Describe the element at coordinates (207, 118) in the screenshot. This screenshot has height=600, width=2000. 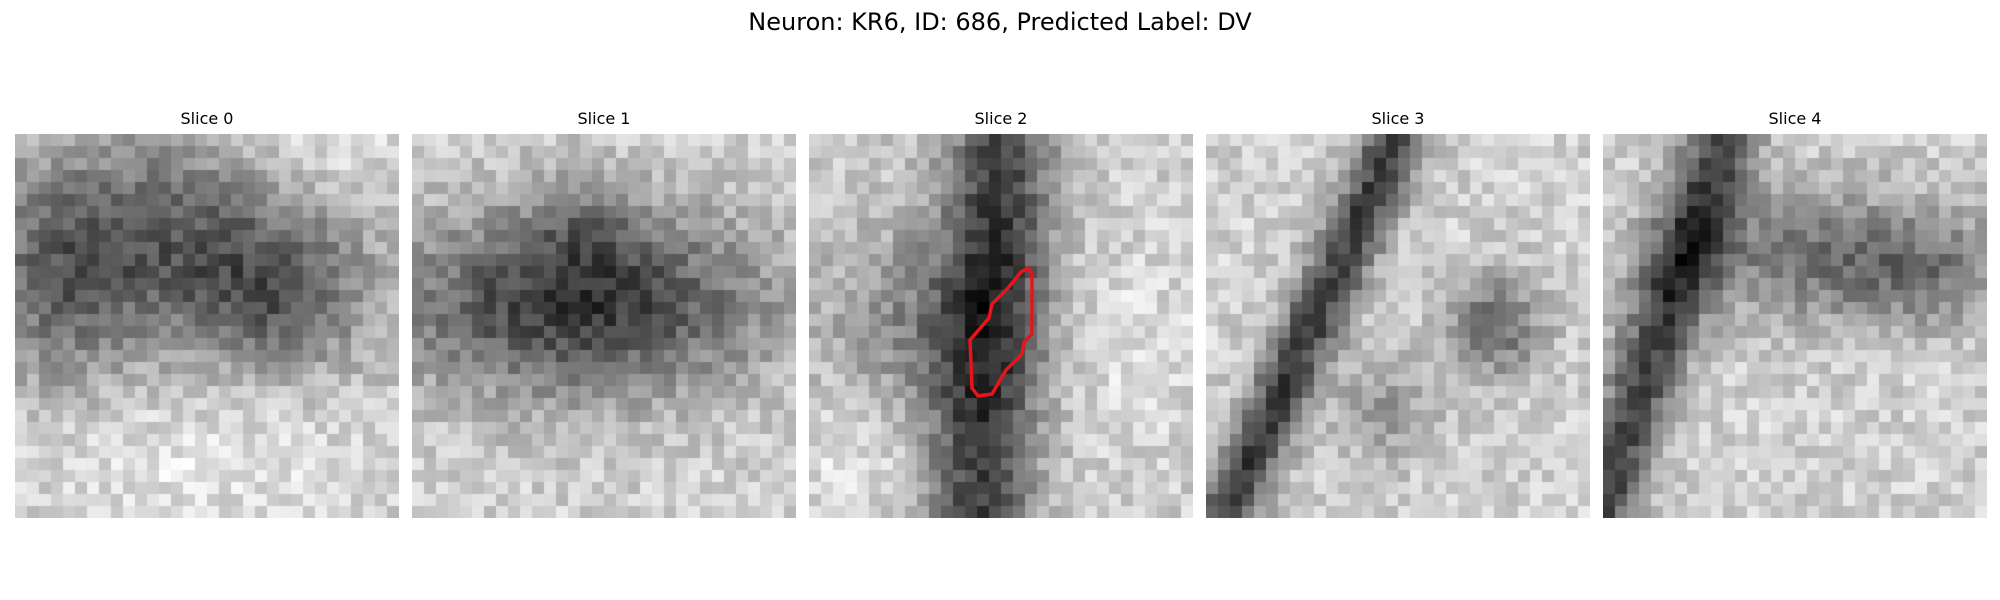
I see `slice-title-0: Slice 0` at that location.